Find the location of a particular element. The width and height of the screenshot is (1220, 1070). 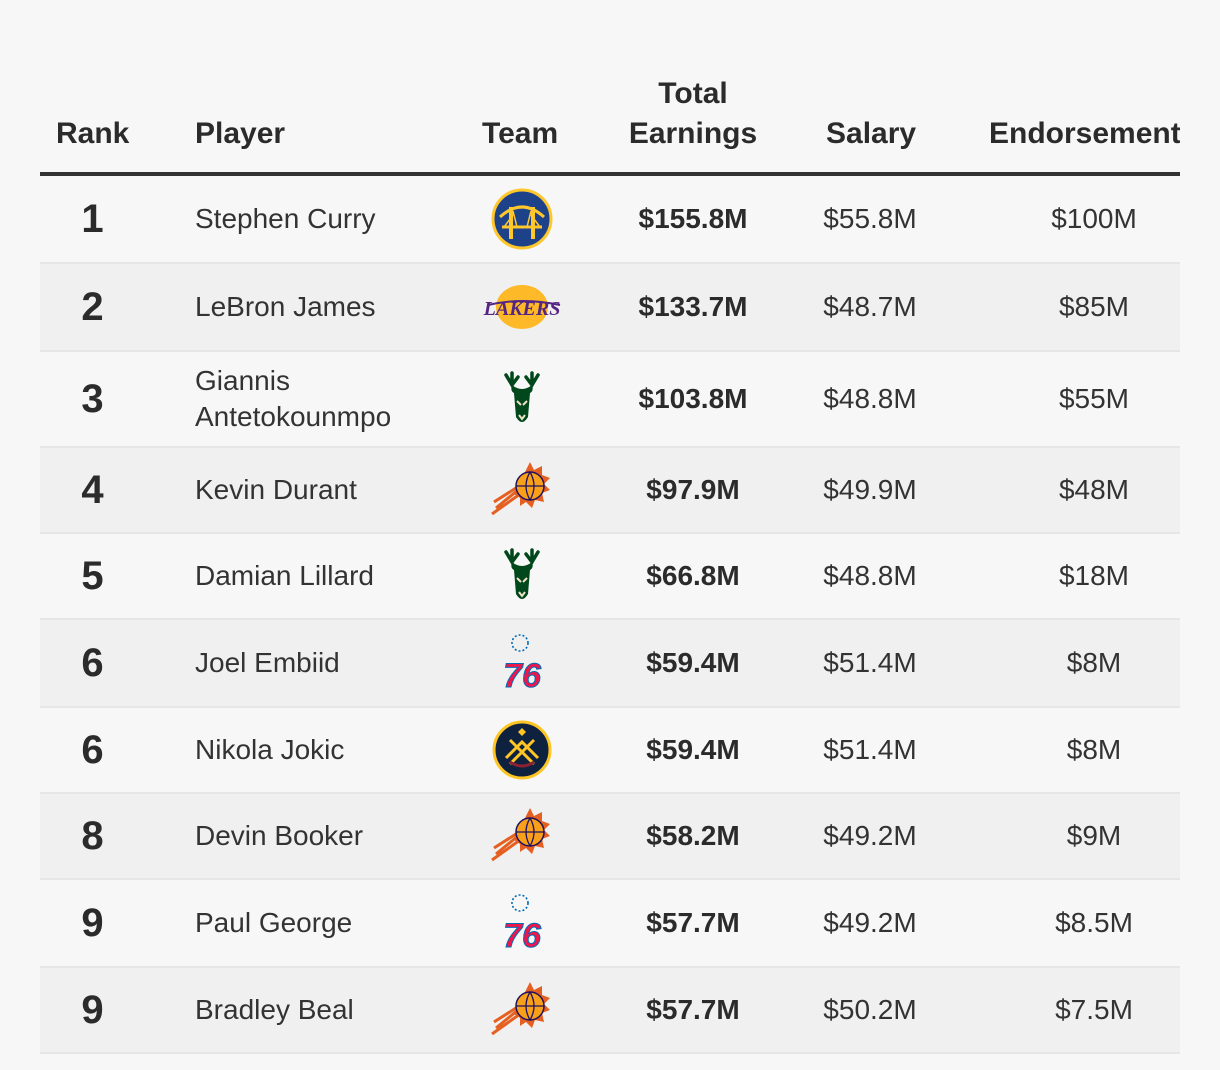

header-total-line1: Total is located at coordinates (693, 93).